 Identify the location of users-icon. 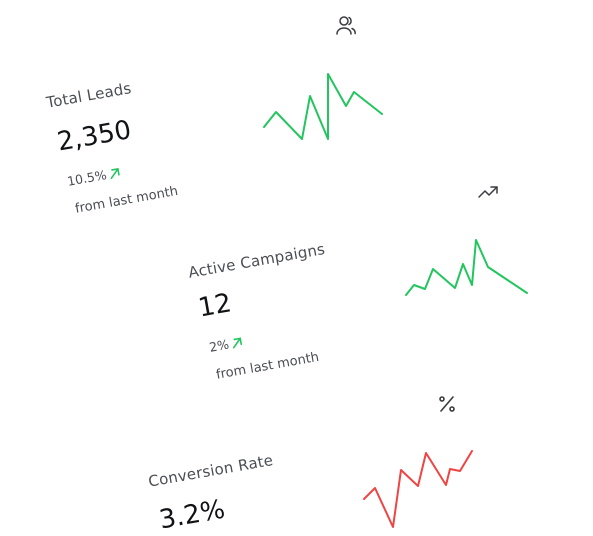
(346, 25).